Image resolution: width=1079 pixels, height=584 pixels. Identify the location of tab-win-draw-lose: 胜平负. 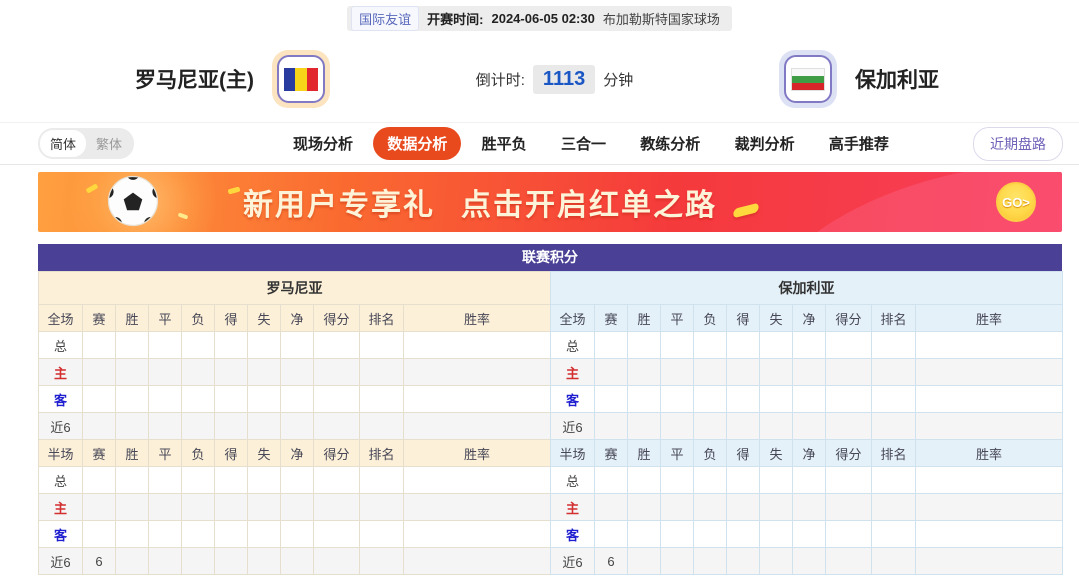
(504, 144).